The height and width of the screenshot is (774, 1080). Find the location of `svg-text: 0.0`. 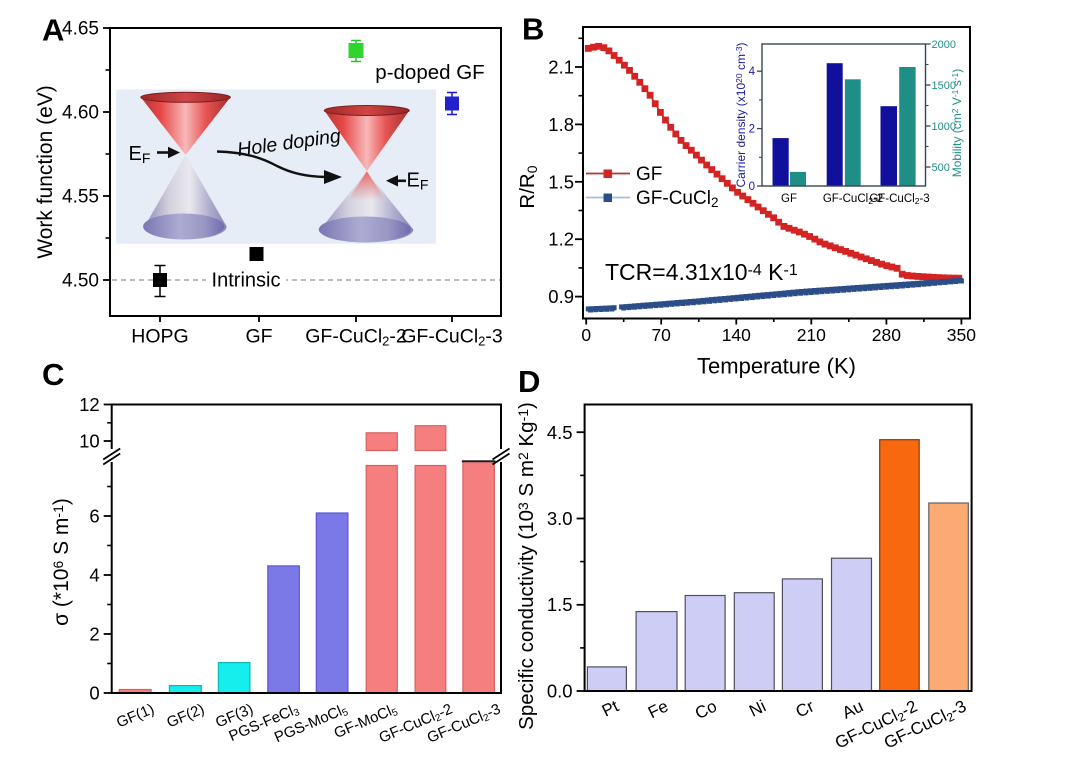

svg-text: 0.0 is located at coordinates (560, 691).